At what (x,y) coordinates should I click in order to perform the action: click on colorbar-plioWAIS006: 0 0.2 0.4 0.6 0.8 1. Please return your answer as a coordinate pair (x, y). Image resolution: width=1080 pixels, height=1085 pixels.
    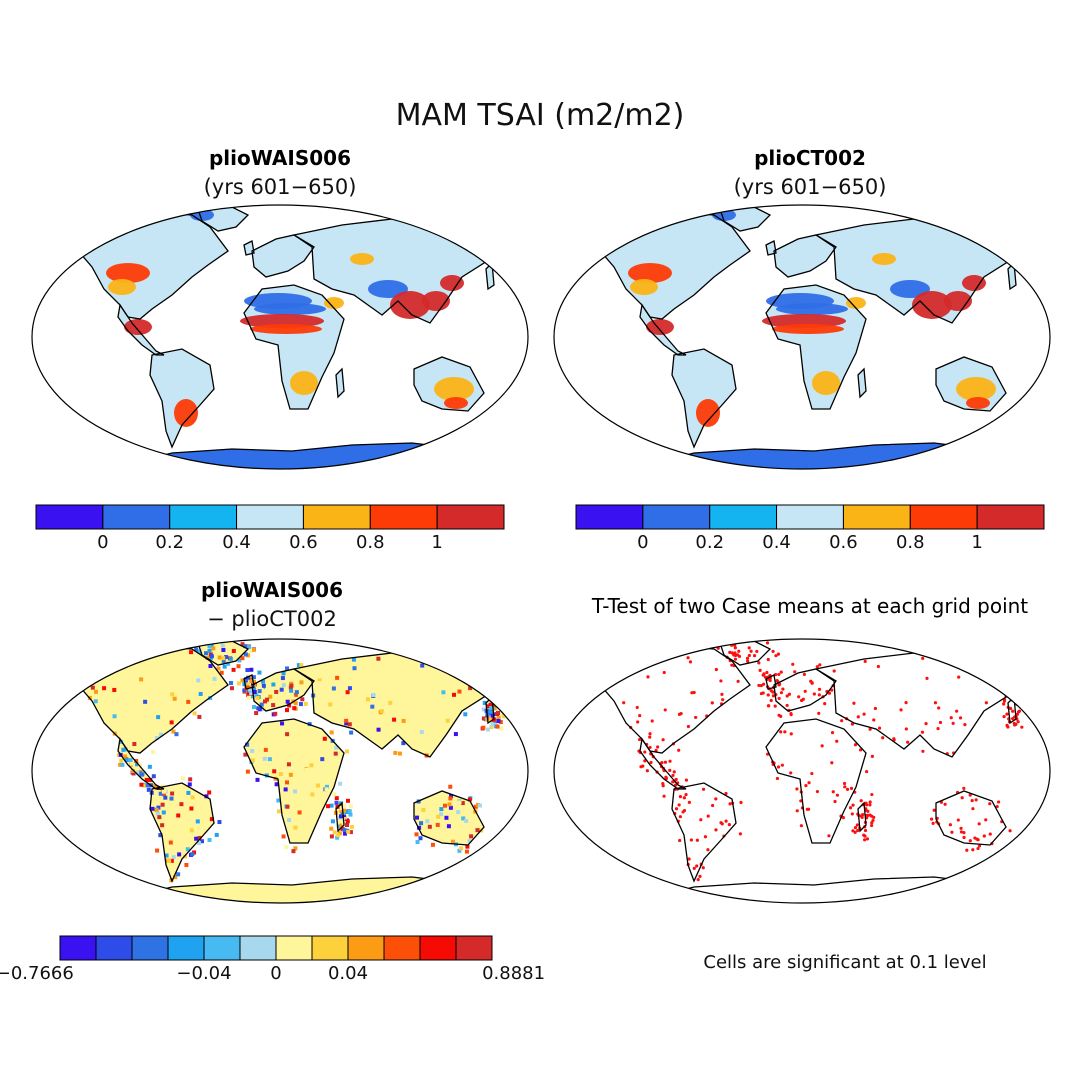
    Looking at the image, I should click on (270, 528).